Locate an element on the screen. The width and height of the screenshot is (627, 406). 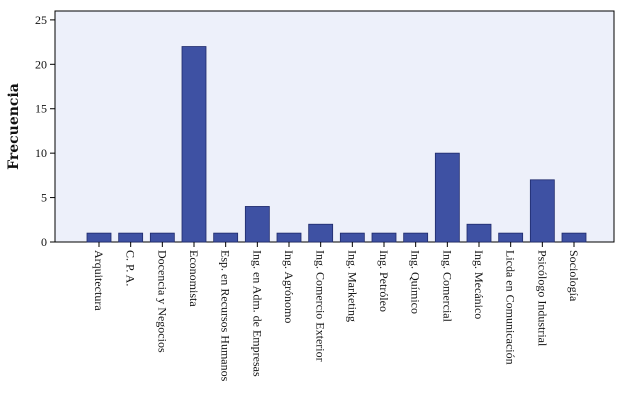
y-tick-label: 5 is located at coordinates (44, 198).